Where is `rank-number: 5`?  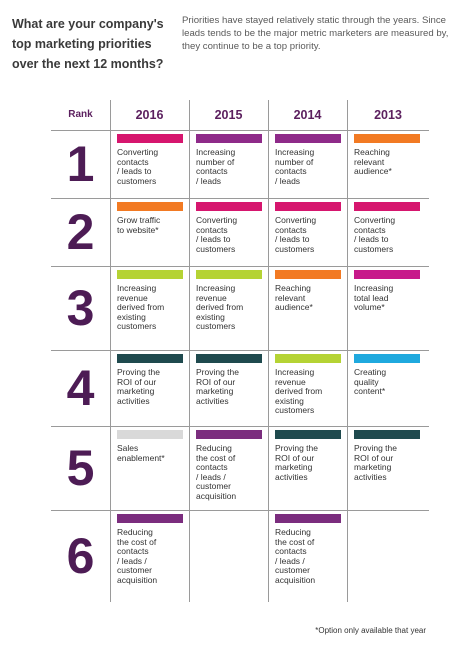 rank-number: 5 is located at coordinates (80, 468).